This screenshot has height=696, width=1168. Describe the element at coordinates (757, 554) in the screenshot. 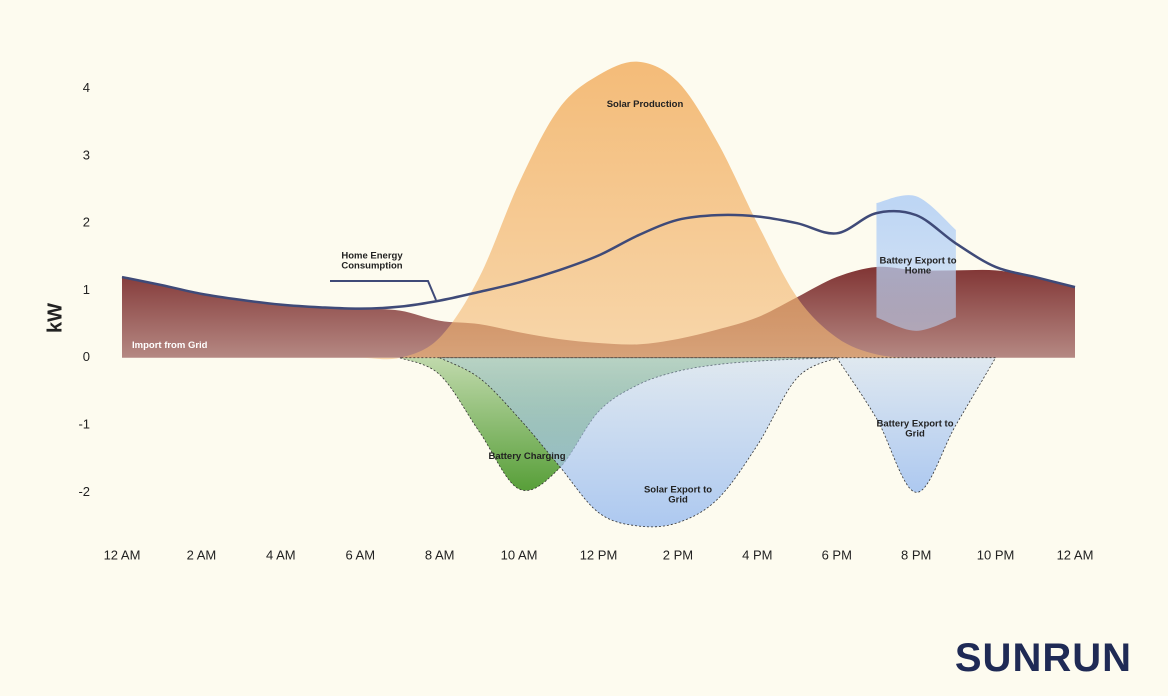

I see `x-tick-label: 4 PM` at that location.